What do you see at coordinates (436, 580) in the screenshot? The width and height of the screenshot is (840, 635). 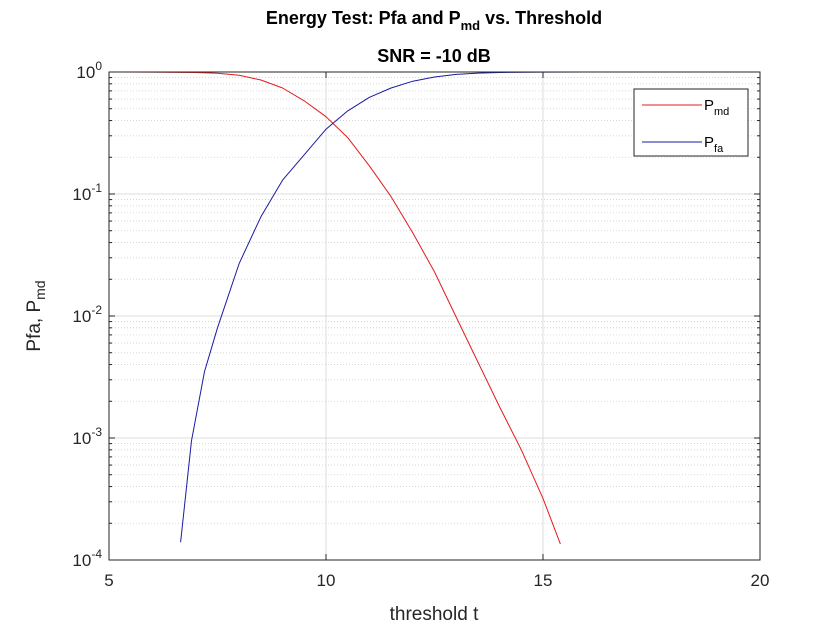 I see `x-tick-labels: 5 10 15 20` at bounding box center [436, 580].